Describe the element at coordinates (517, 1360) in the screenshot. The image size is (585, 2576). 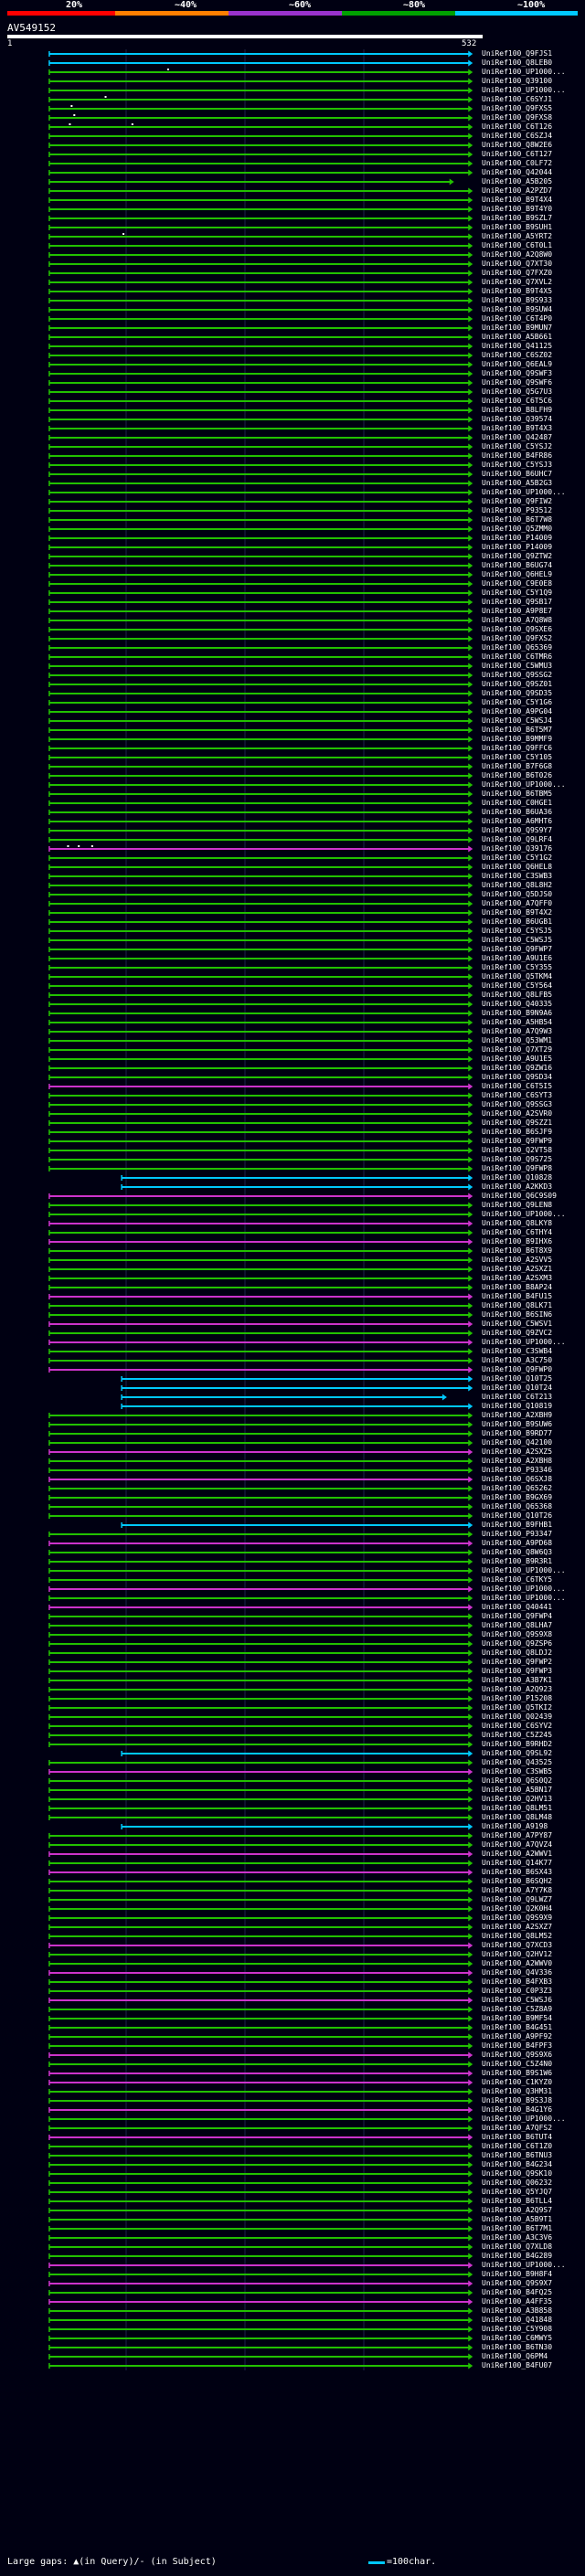
I see `hit-label: UniRef100_A3C750` at that location.